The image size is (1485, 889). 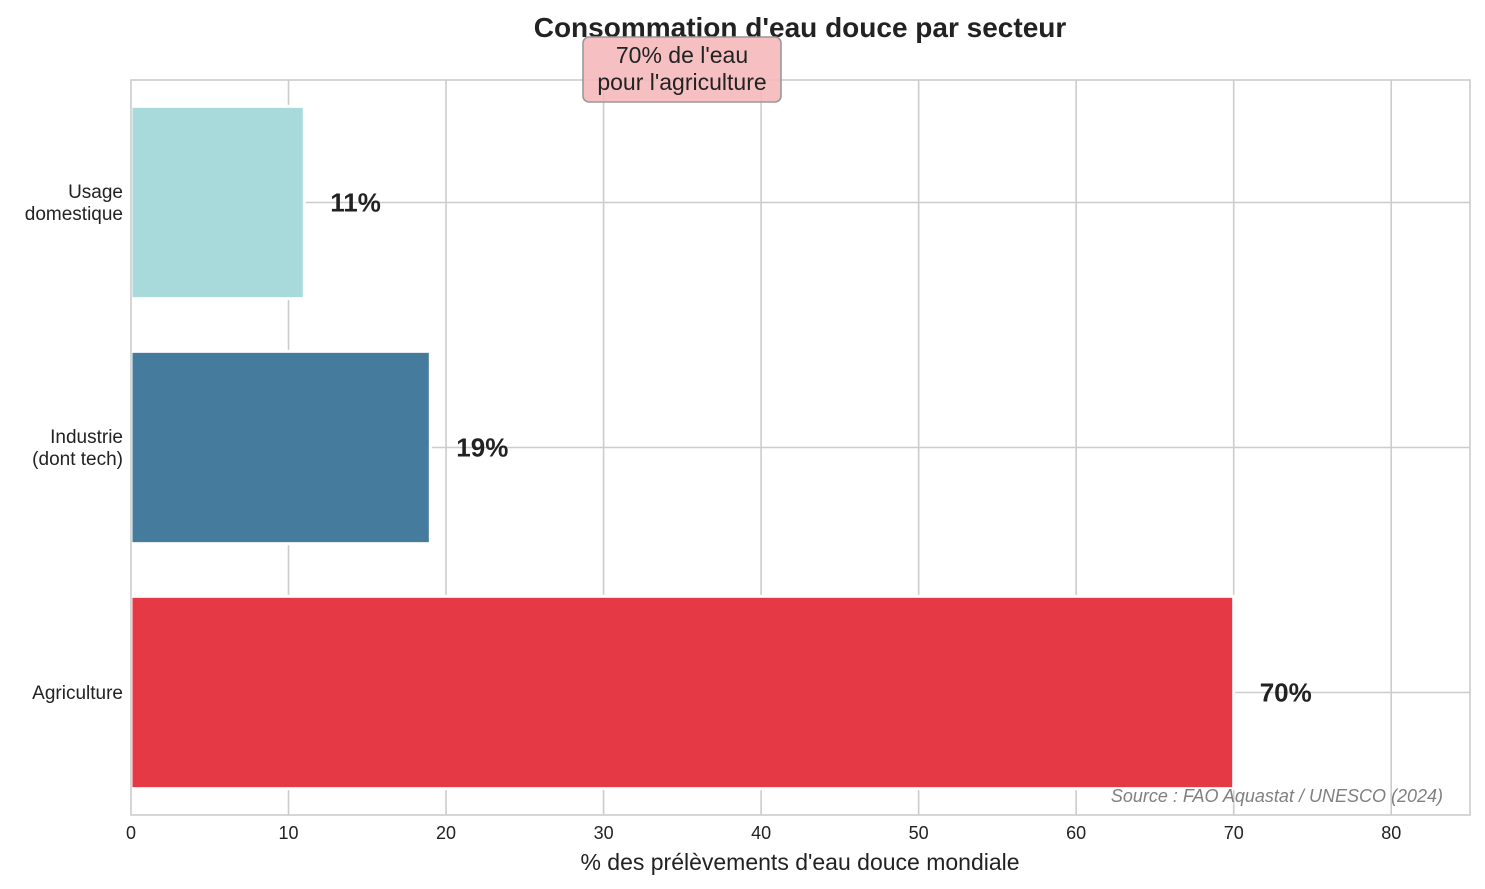 I want to click on x-tick-label: 20, so click(x=446, y=833).